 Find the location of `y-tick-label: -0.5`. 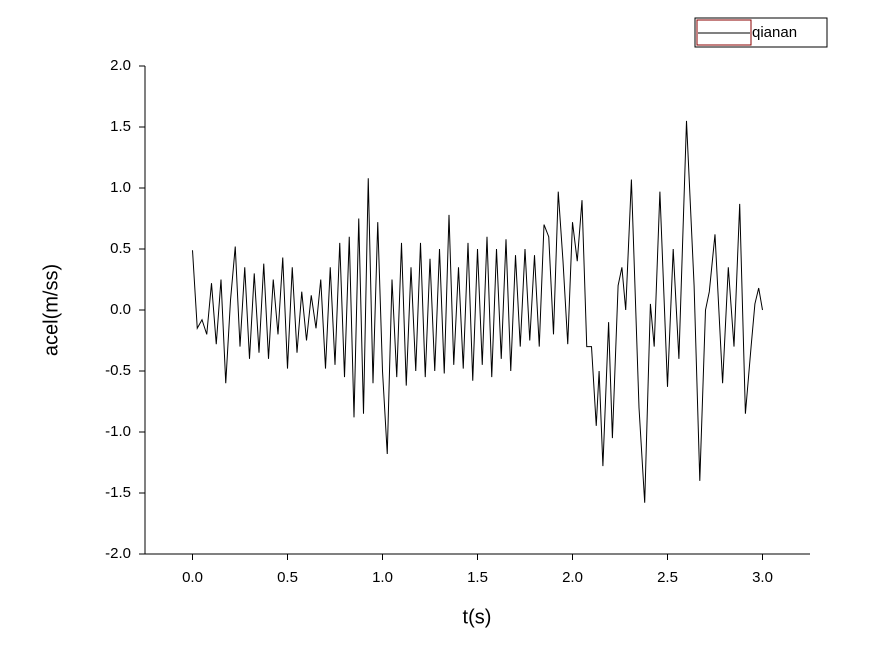

y-tick-label: -0.5 is located at coordinates (118, 370).